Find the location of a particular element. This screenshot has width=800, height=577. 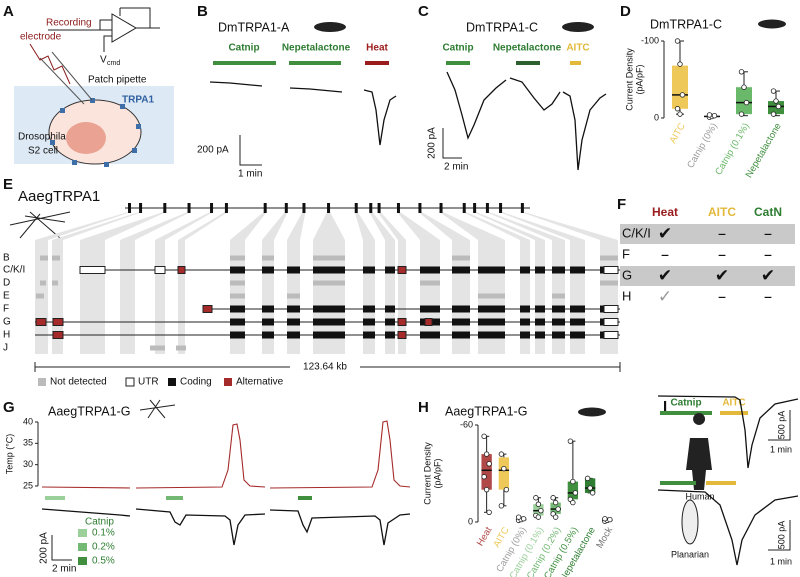

y-axis-label: Current Density is located at coordinates (629, 79).